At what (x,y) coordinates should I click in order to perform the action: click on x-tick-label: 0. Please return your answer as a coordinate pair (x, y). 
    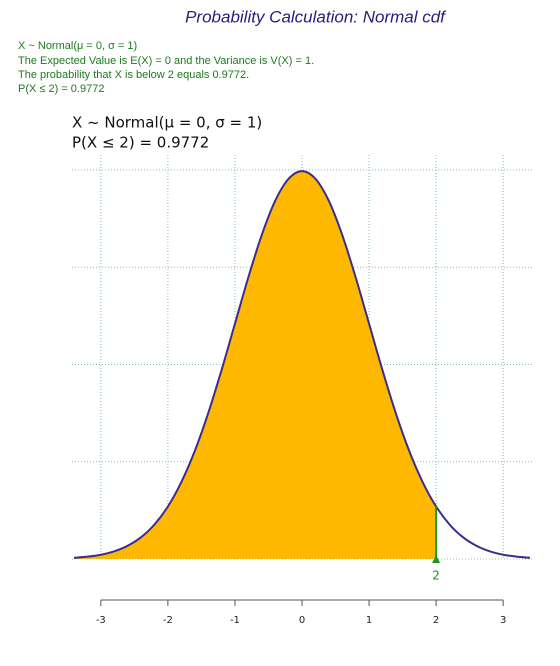
    Looking at the image, I should click on (302, 620).